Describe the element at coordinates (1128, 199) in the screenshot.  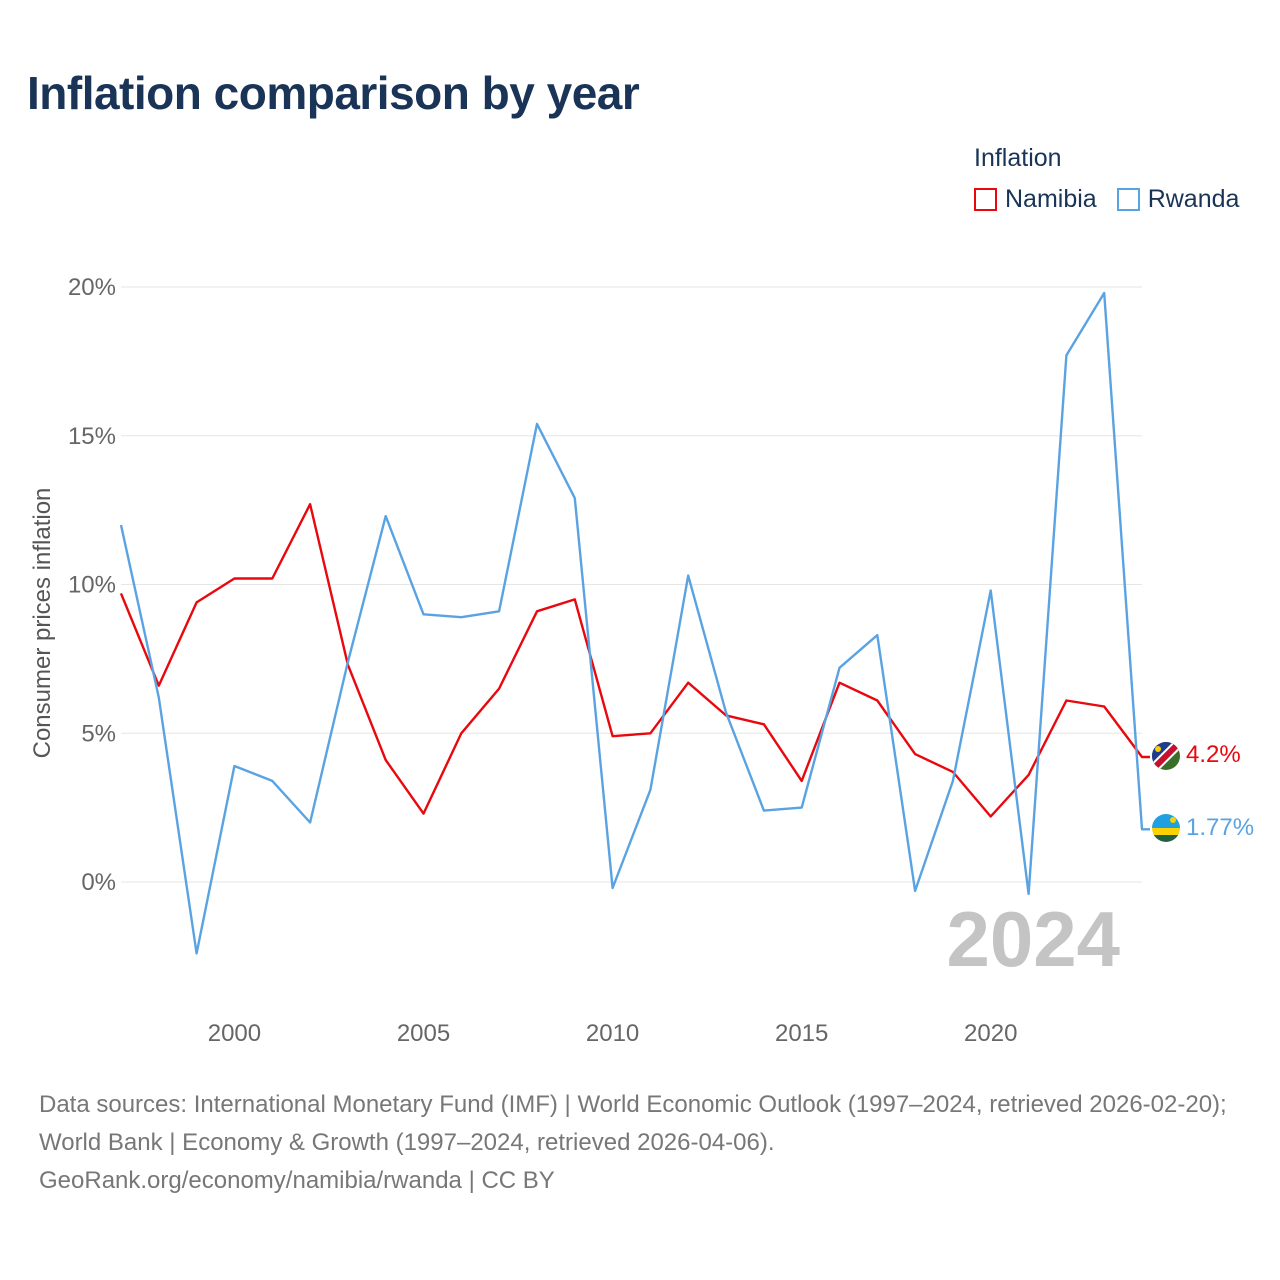
I see `legend-swatch-rwanda` at that location.